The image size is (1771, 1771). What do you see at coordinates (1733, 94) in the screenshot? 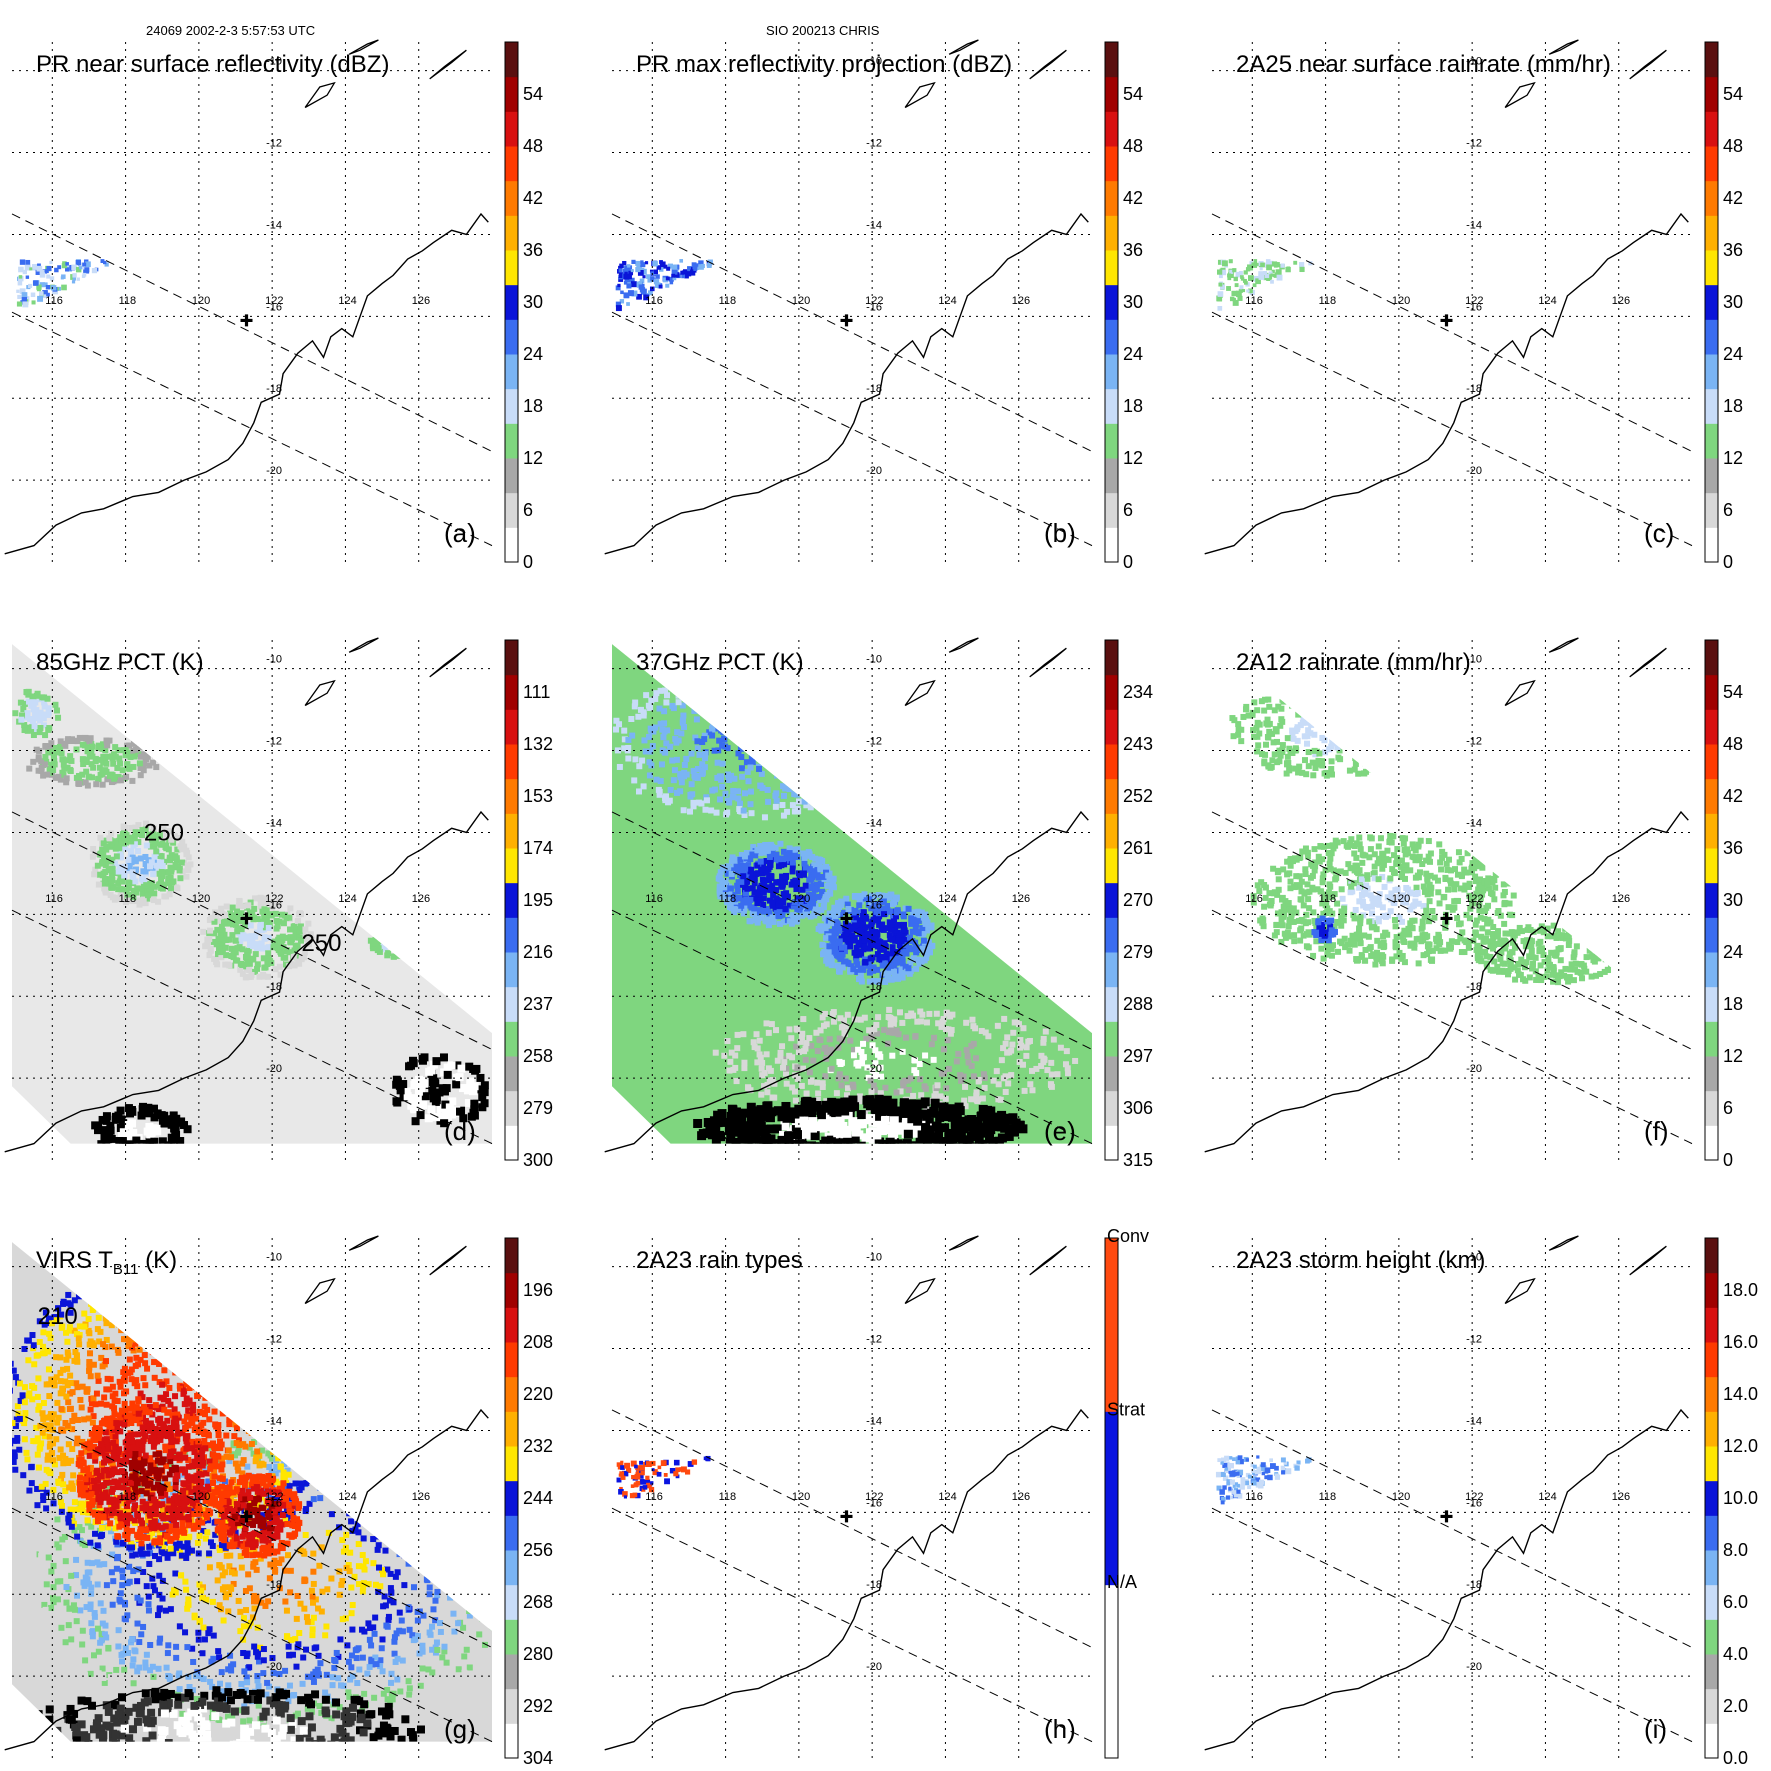
I see `colorbar-tick: 54` at bounding box center [1733, 94].